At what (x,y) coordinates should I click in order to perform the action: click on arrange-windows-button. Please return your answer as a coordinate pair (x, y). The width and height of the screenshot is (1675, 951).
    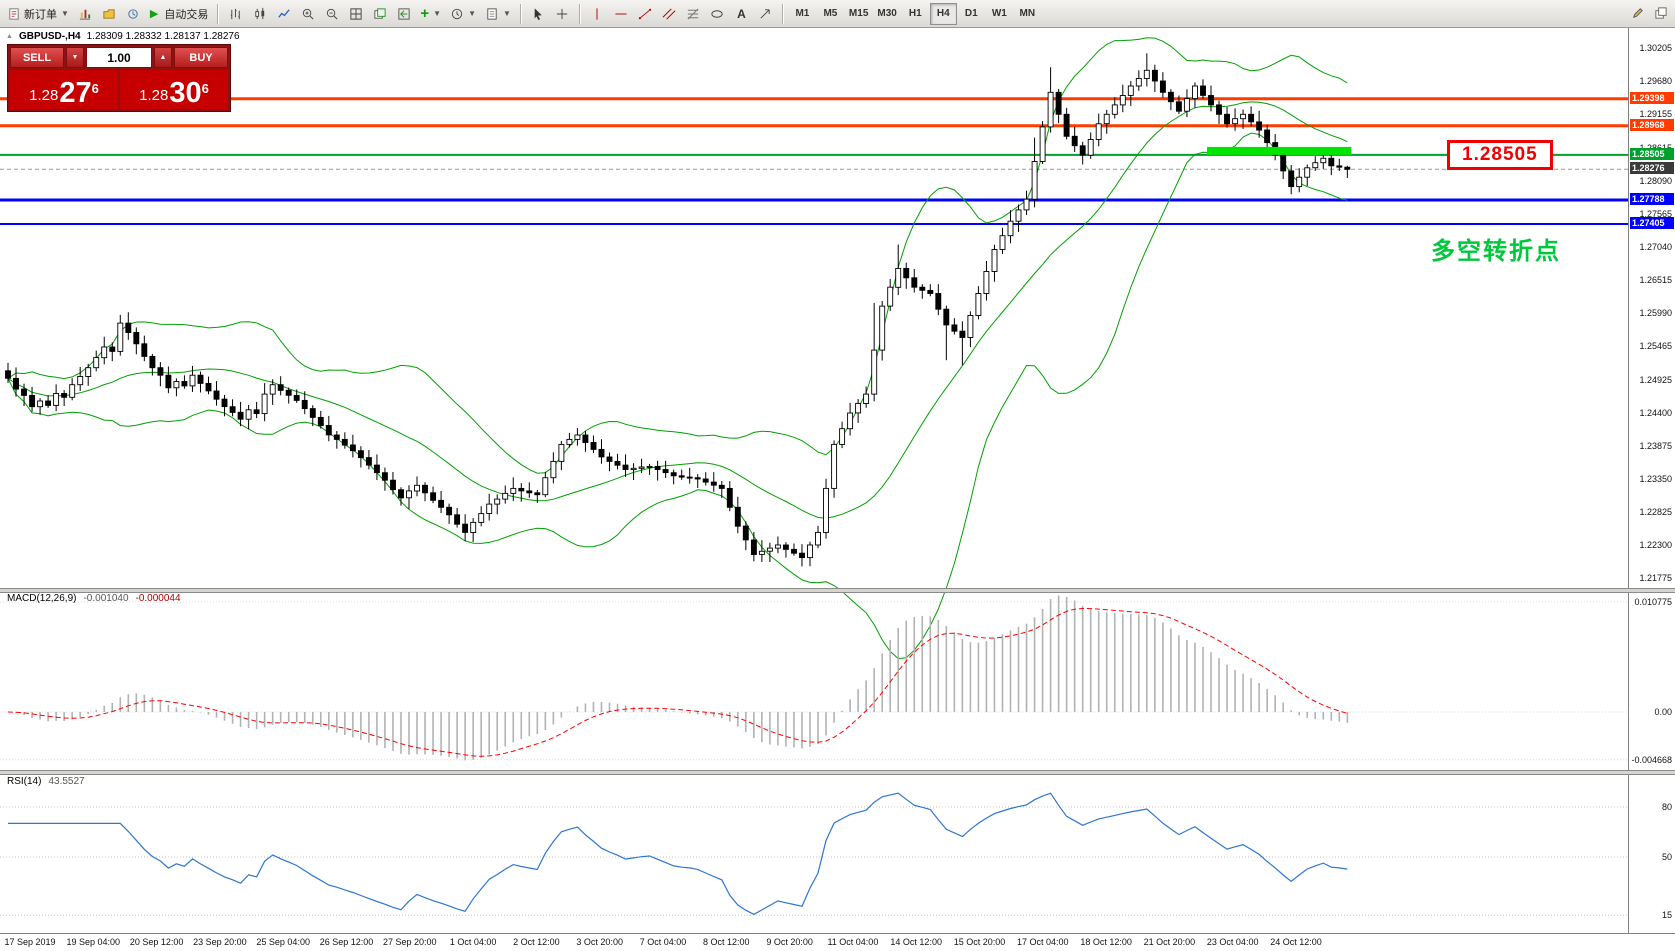
    Looking at the image, I should click on (403, 14).